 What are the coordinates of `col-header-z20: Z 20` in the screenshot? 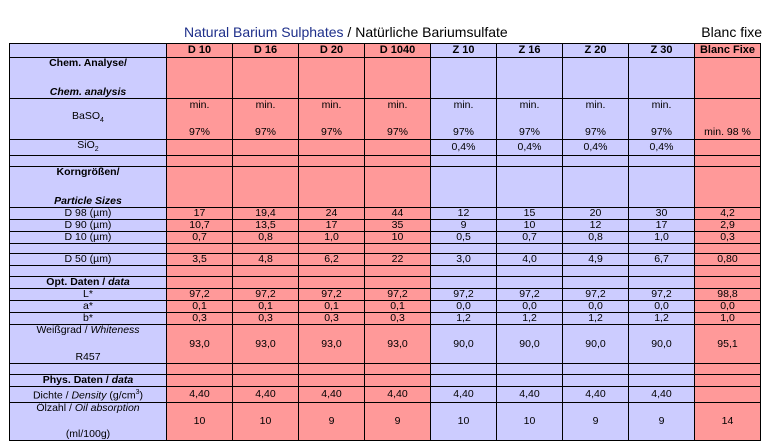 It's located at (595, 50).